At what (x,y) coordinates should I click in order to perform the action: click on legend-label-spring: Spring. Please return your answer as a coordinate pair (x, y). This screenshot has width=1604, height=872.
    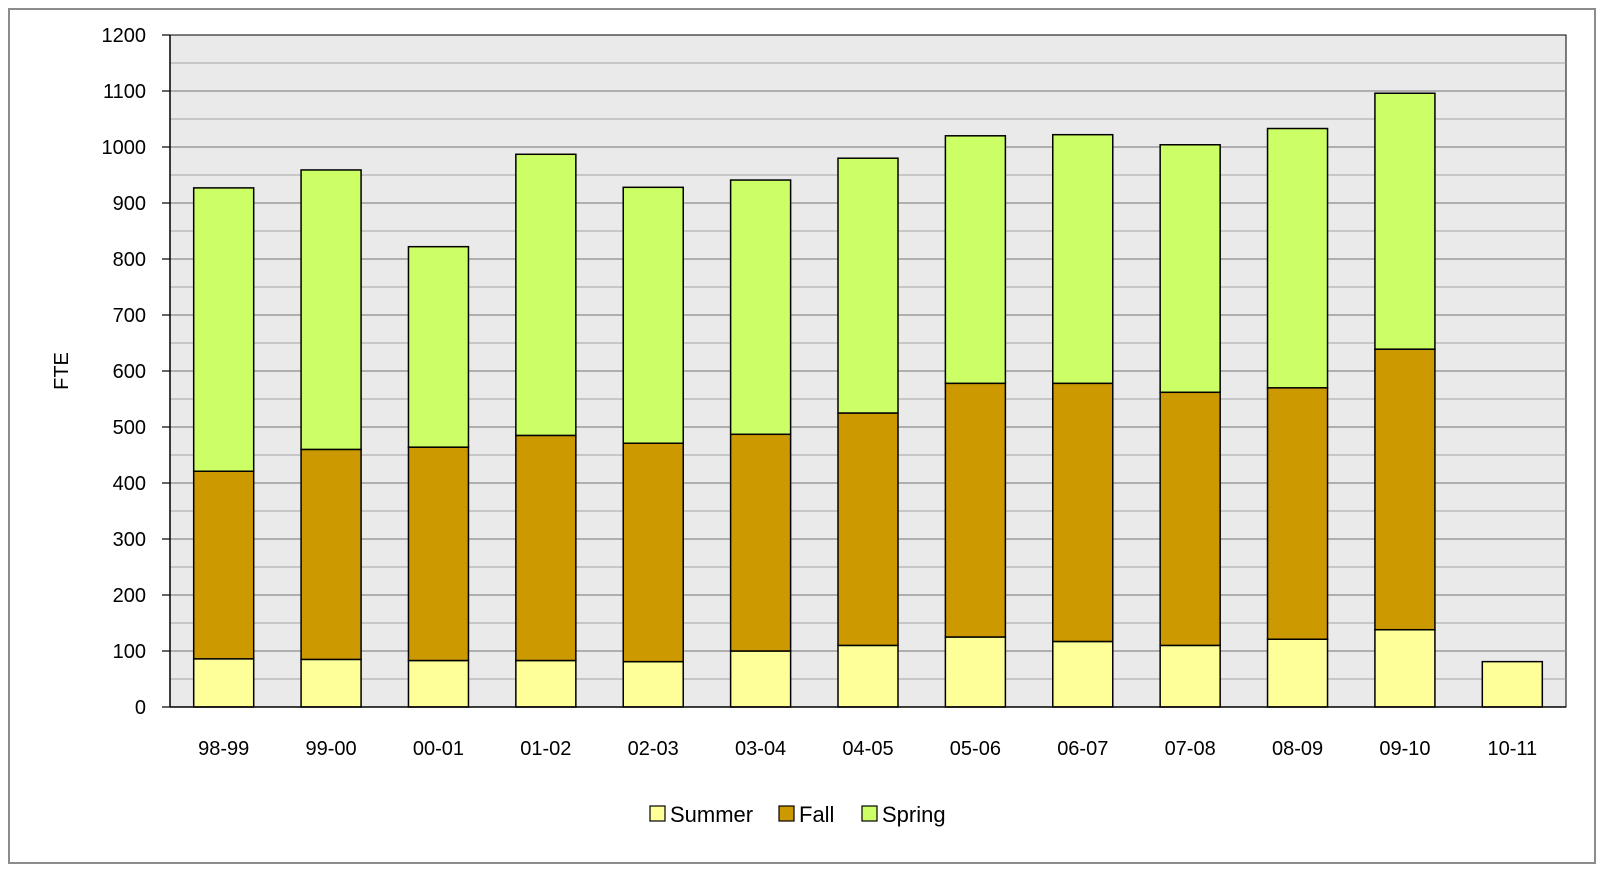
    Looking at the image, I should click on (914, 814).